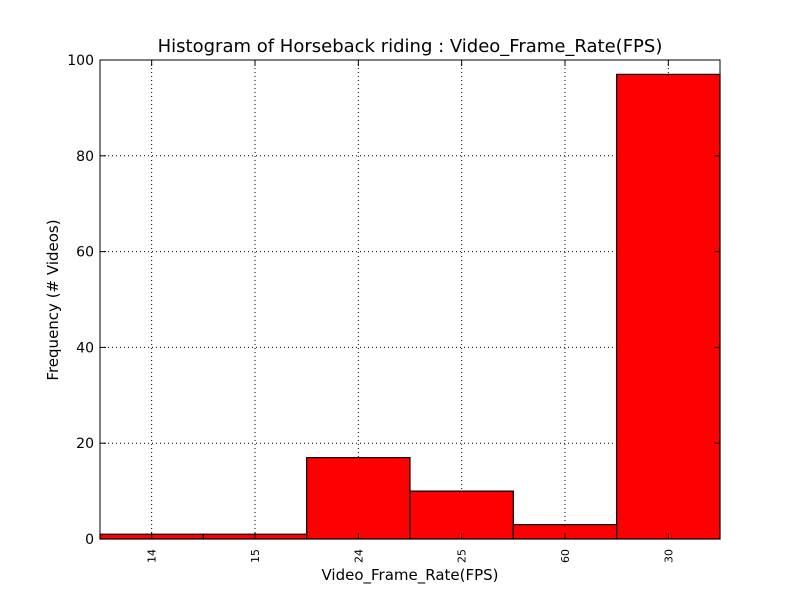 This screenshot has width=800, height=600. I want to click on x-tick-label: 30, so click(668, 556).